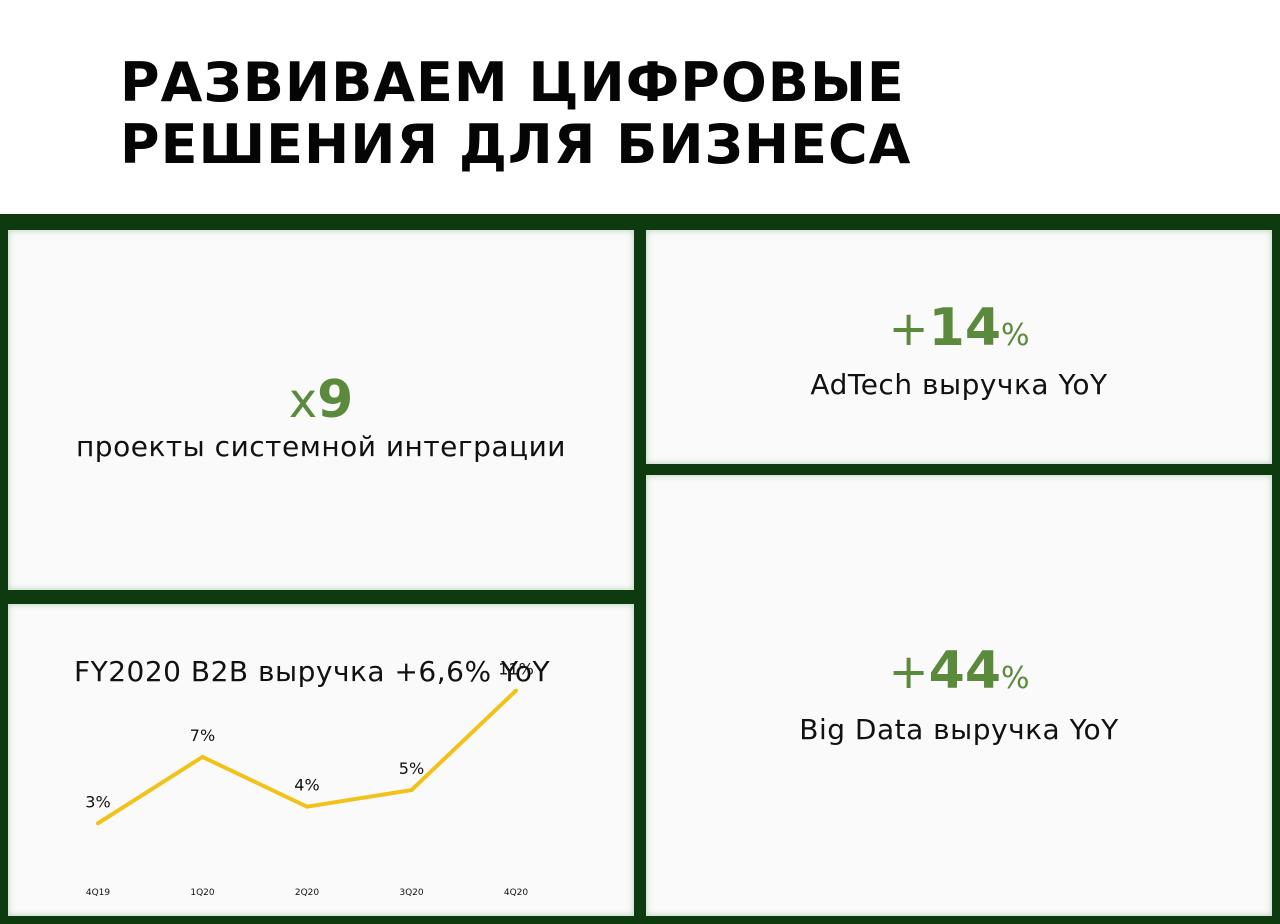  Describe the element at coordinates (307, 757) in the screenshot. I see `series-line` at that location.